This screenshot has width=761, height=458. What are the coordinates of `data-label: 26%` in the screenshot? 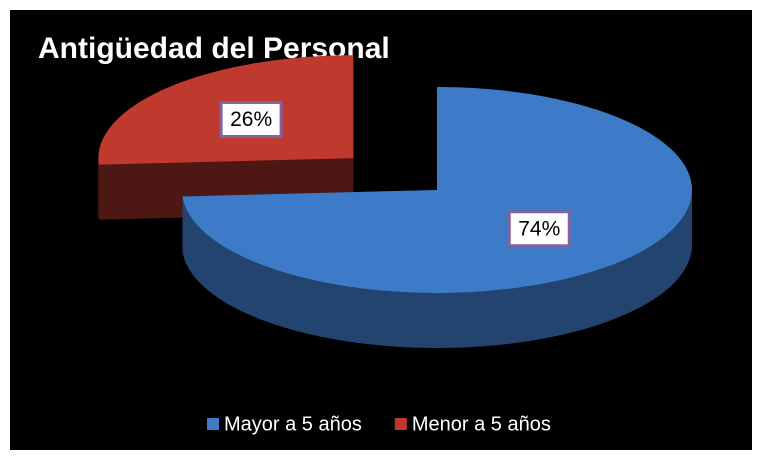 It's located at (251, 119).